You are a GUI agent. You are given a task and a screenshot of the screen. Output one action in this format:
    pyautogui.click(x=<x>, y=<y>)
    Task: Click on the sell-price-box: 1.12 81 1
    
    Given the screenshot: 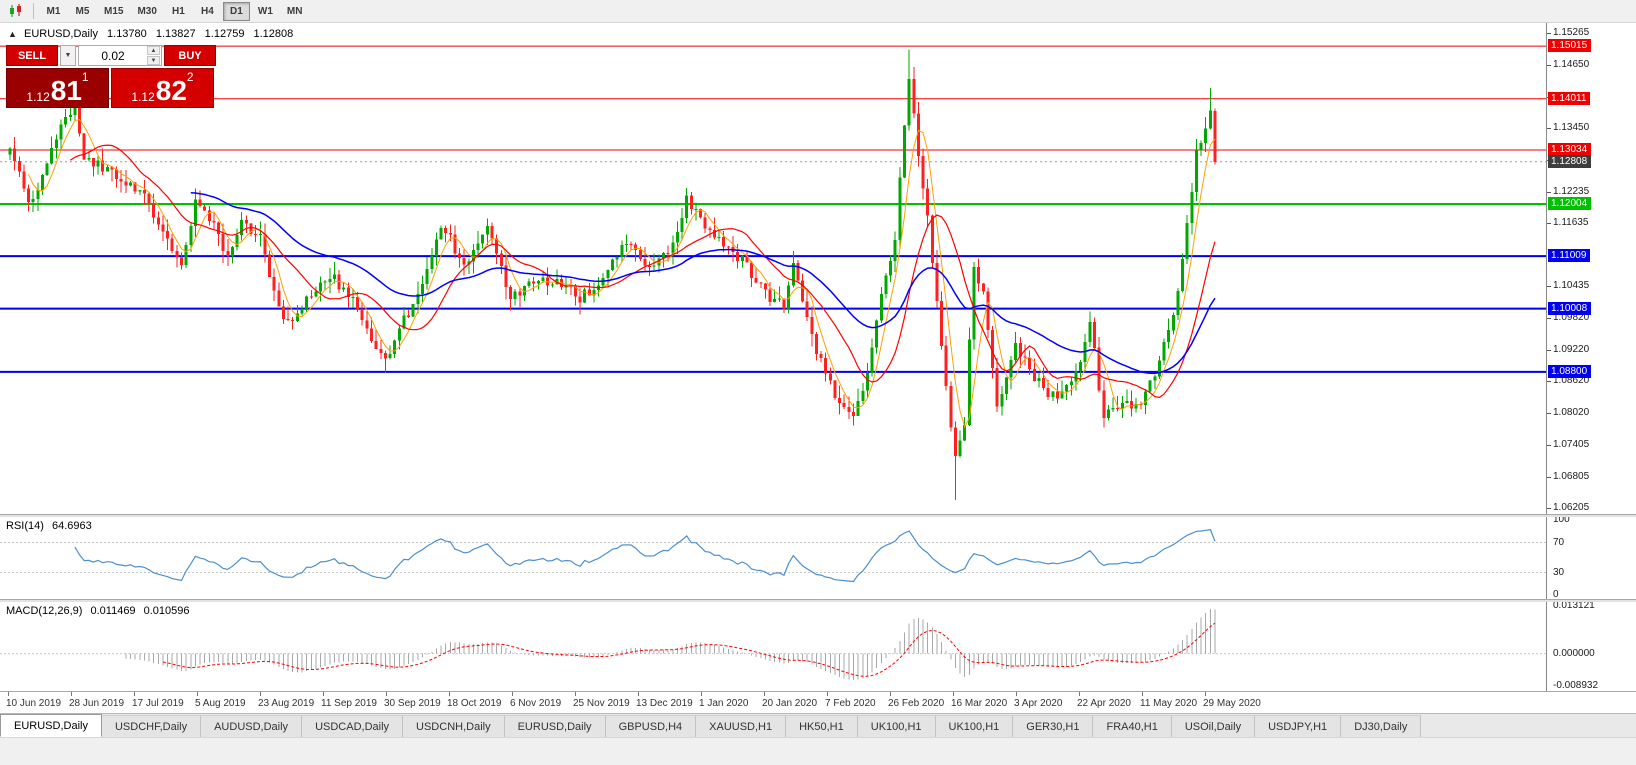 What is the action you would take?
    pyautogui.click(x=57, y=88)
    